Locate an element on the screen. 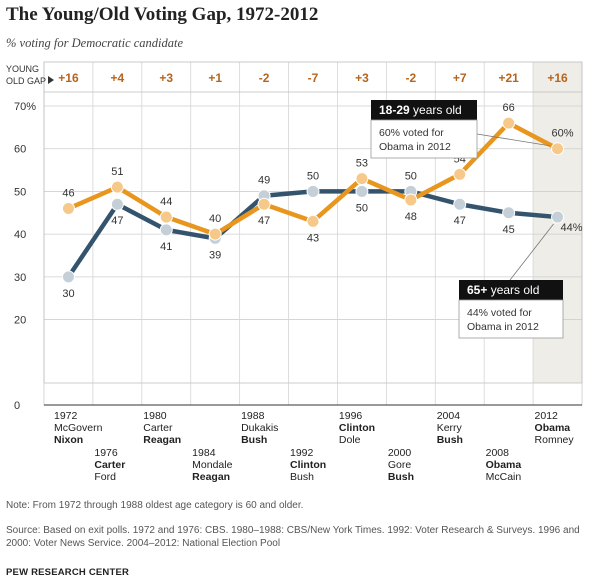 The image size is (600, 582). young-callout-leader is located at coordinates (513, 140).